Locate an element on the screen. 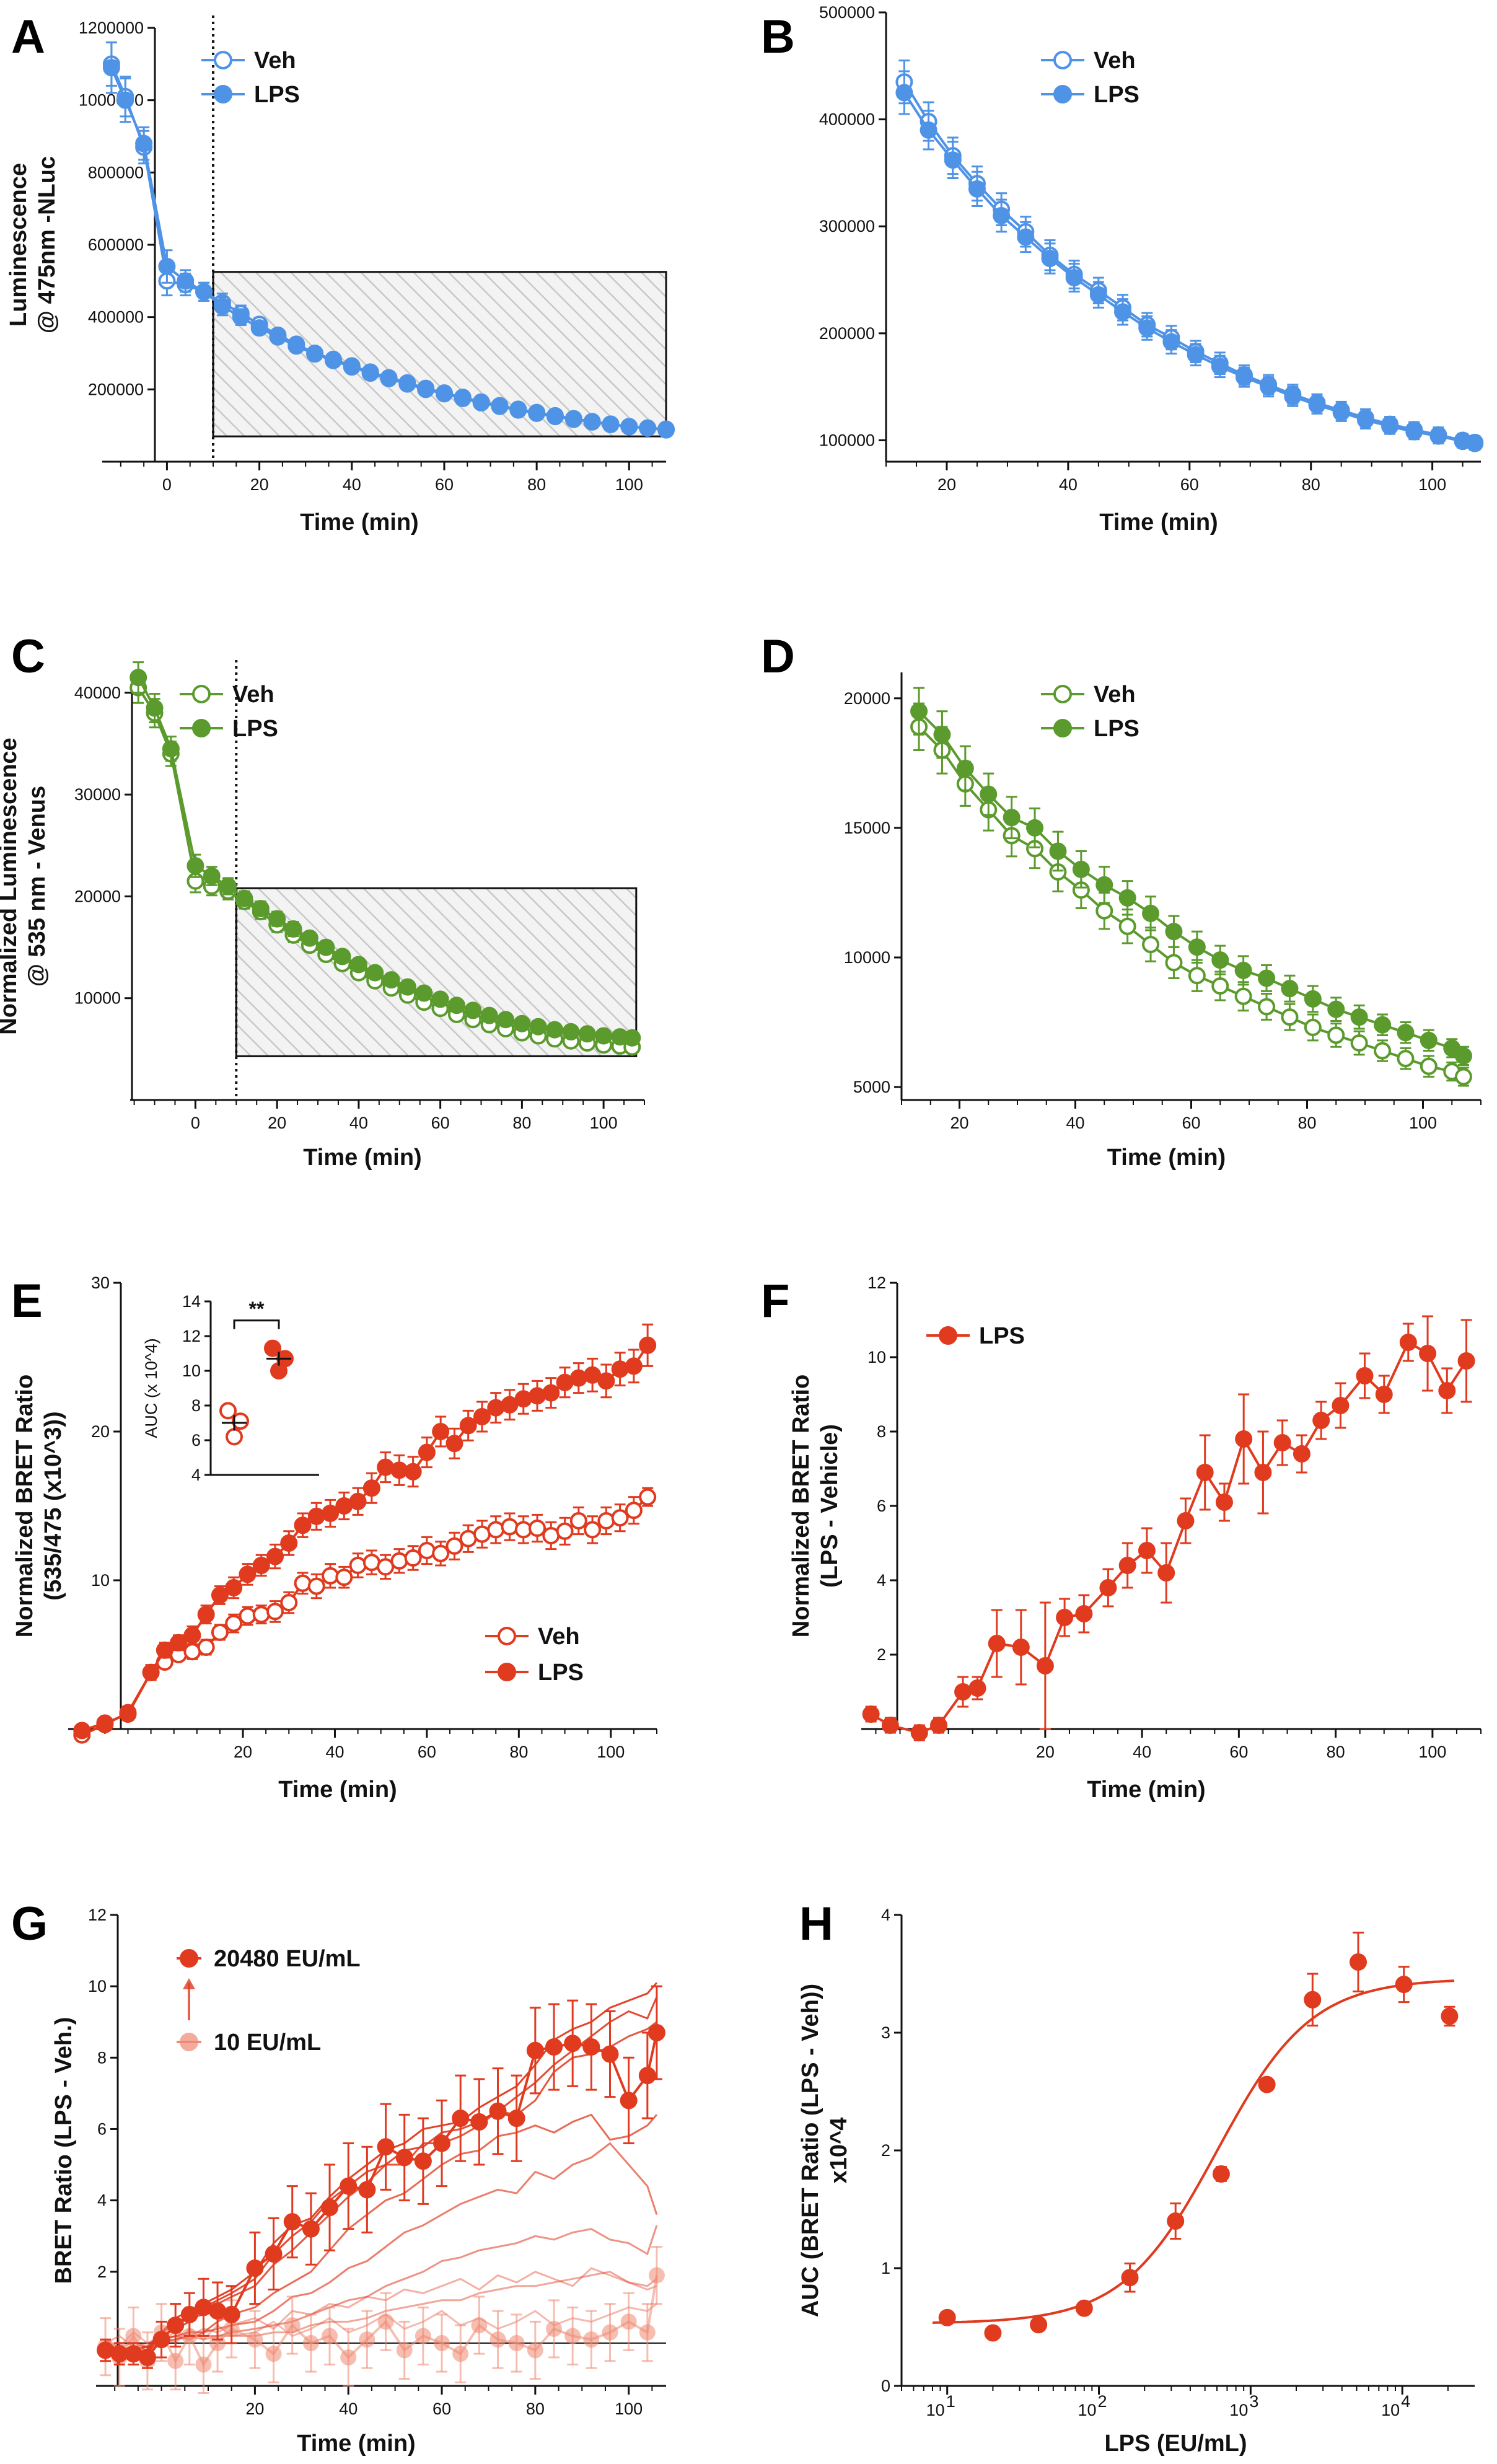 This screenshot has width=1497, height=2464. y-axis-label: @ 535 nm - Venus is located at coordinates (37, 886).